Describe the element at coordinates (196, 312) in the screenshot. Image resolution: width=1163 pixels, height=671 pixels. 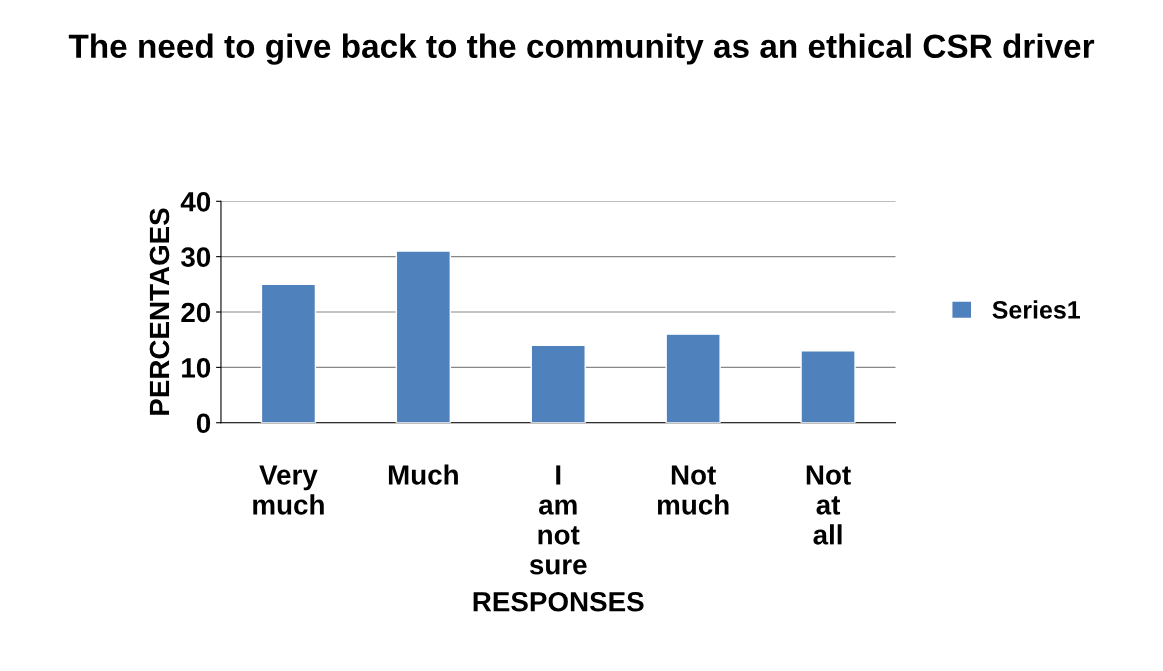
I see `y-tick-label: 20` at that location.